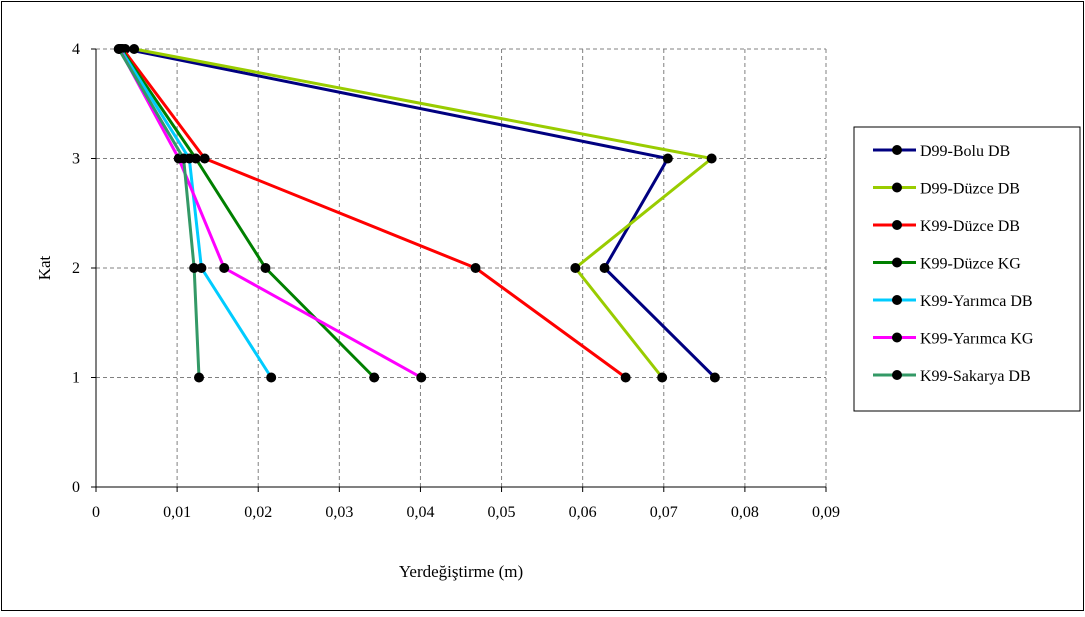 The width and height of the screenshot is (1085, 617). Describe the element at coordinates (76, 268) in the screenshot. I see `y-tick-label: 2` at that location.